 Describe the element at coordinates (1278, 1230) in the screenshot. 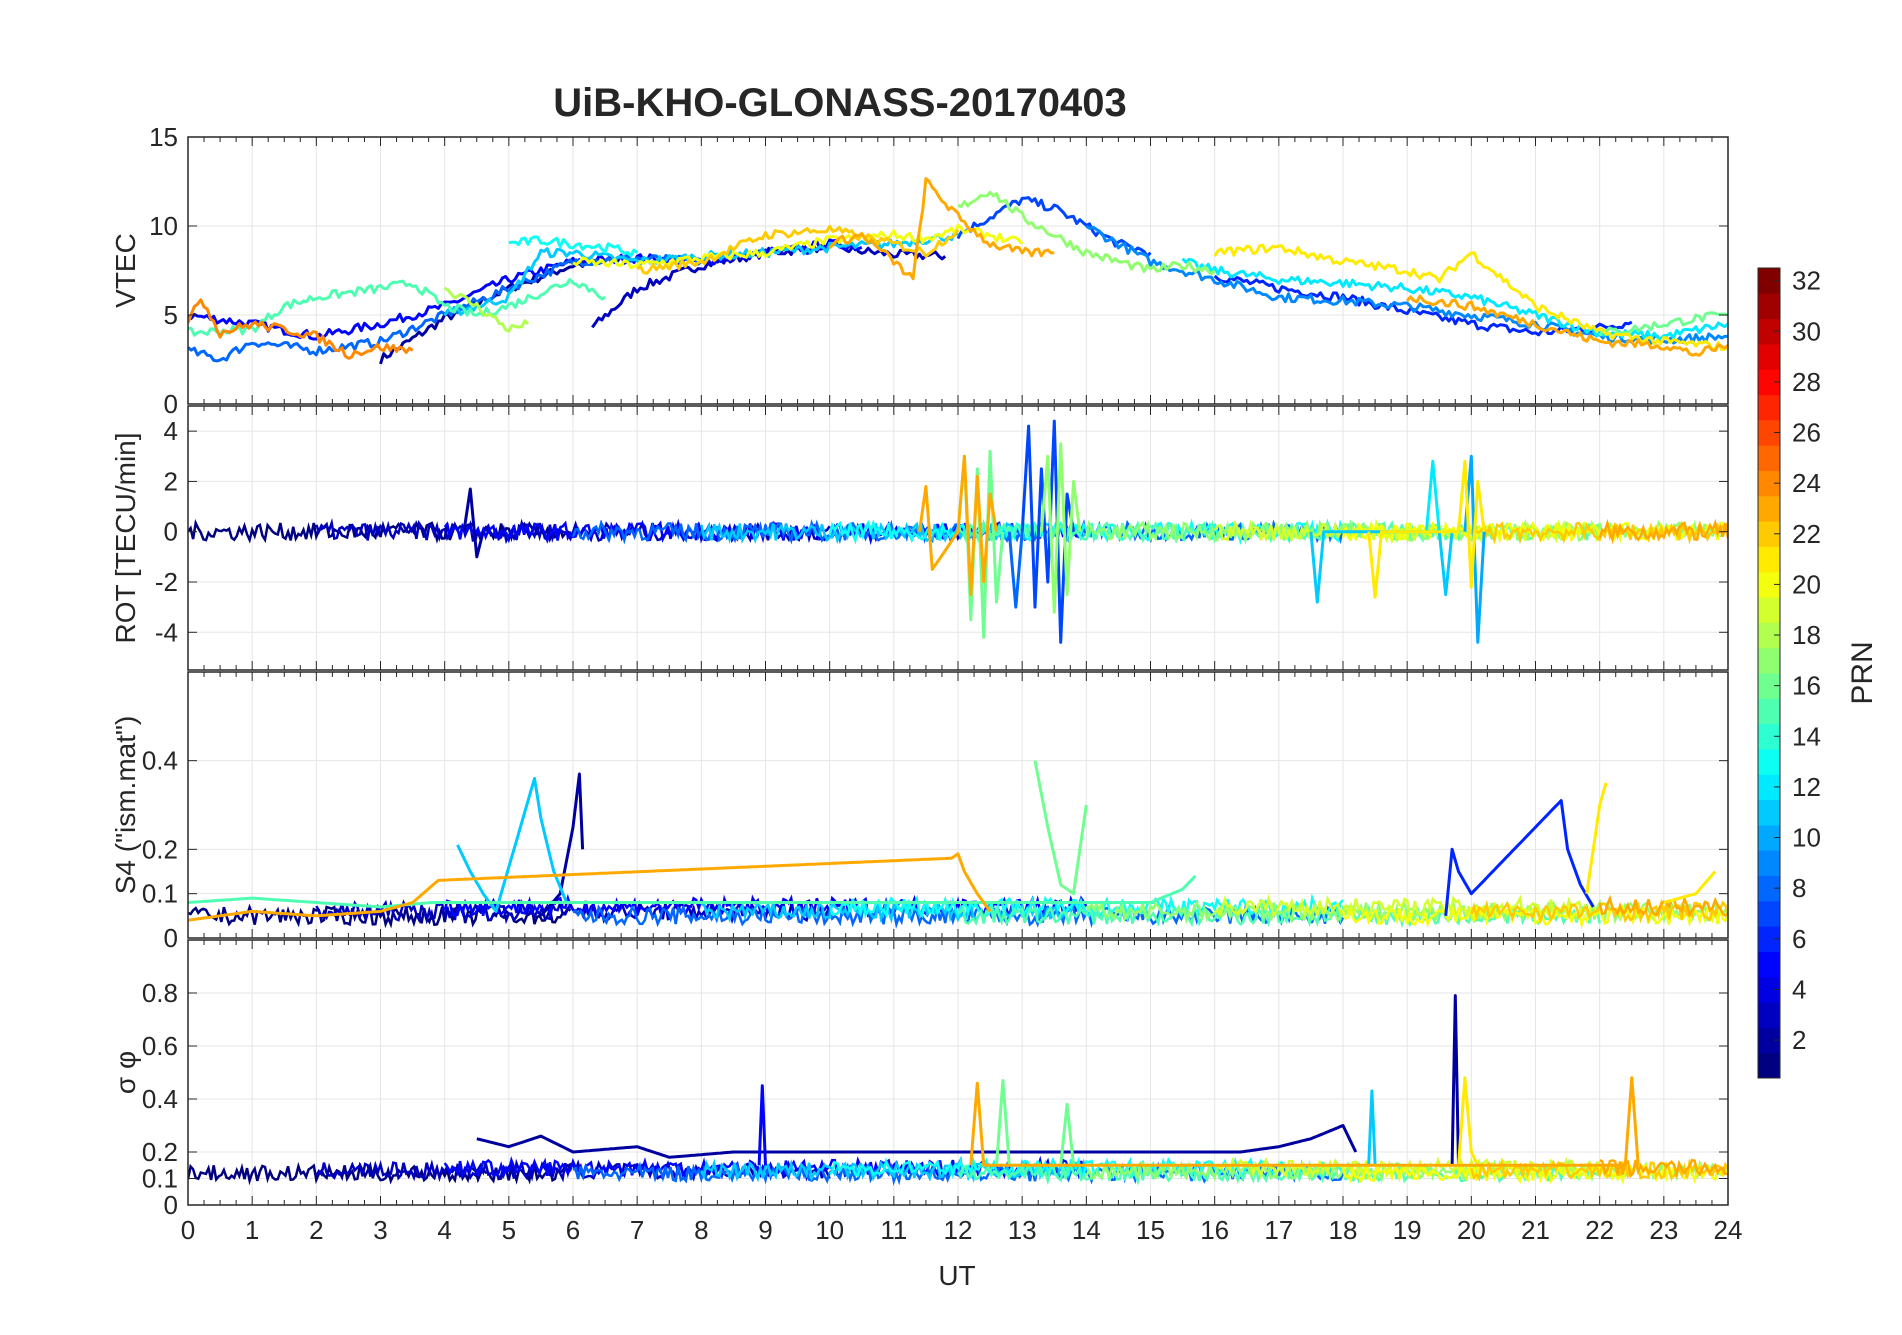

I see `x-tick-label: 17` at that location.